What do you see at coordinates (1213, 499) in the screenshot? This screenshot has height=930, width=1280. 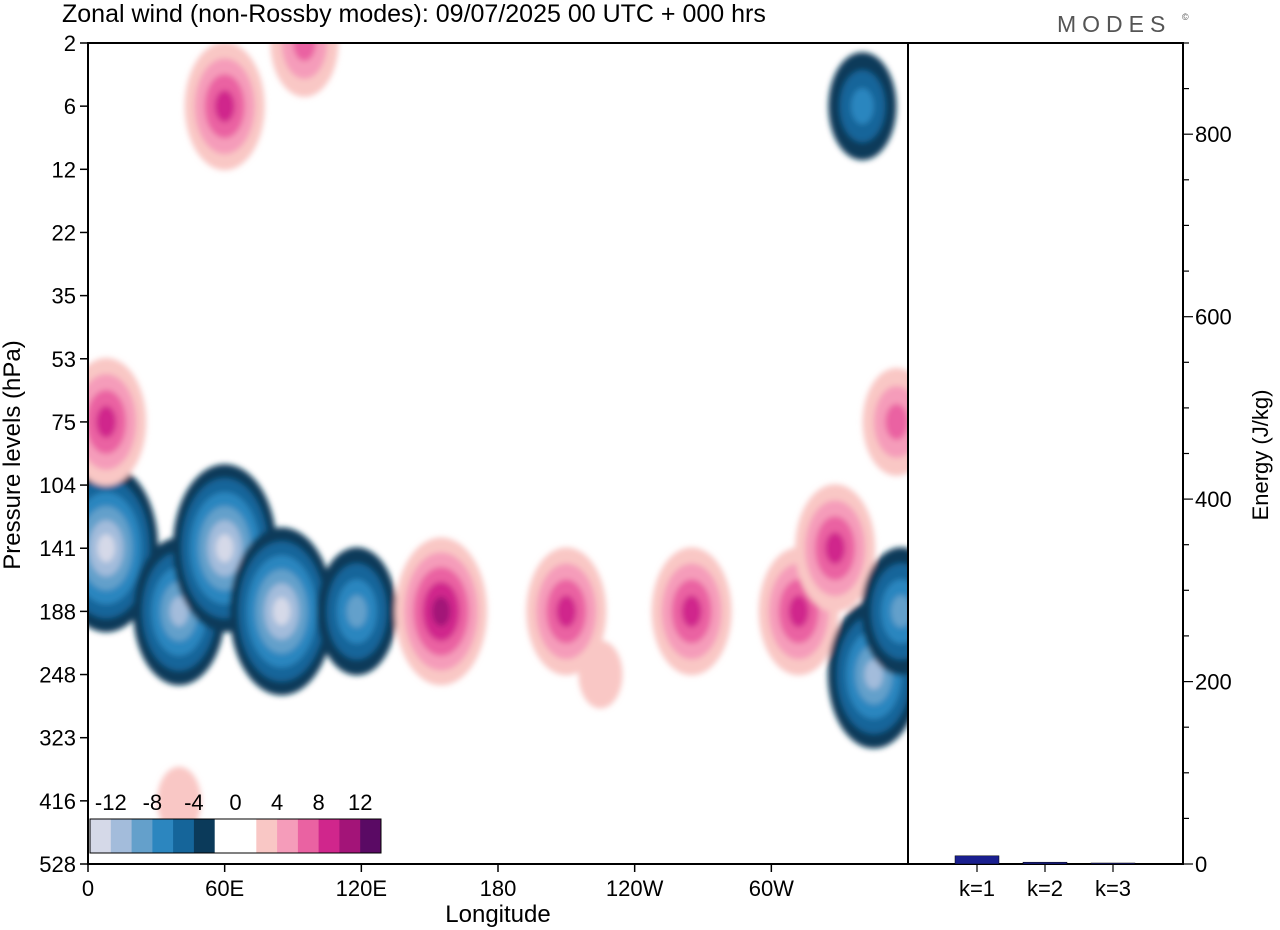 I see `energy-tick-label: 400` at bounding box center [1213, 499].